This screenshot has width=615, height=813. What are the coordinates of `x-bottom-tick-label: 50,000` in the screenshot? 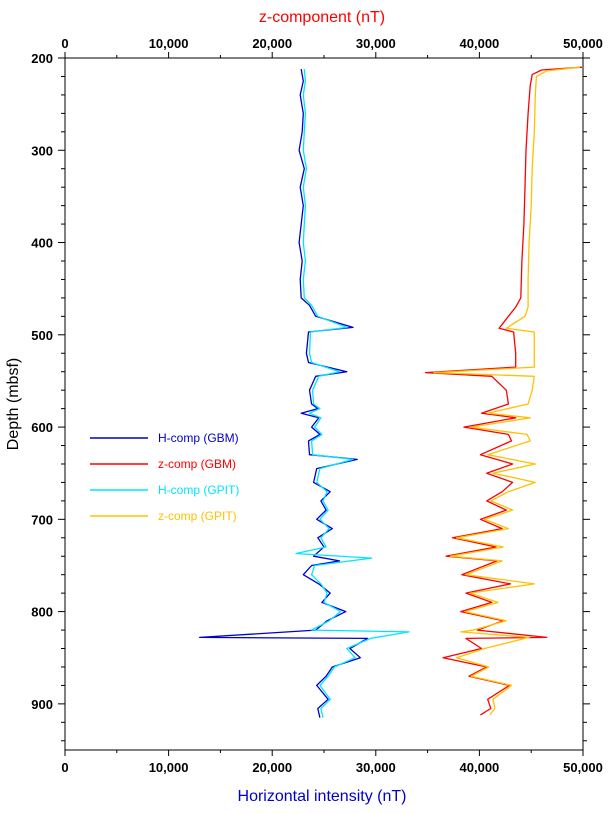 It's located at (583, 767).